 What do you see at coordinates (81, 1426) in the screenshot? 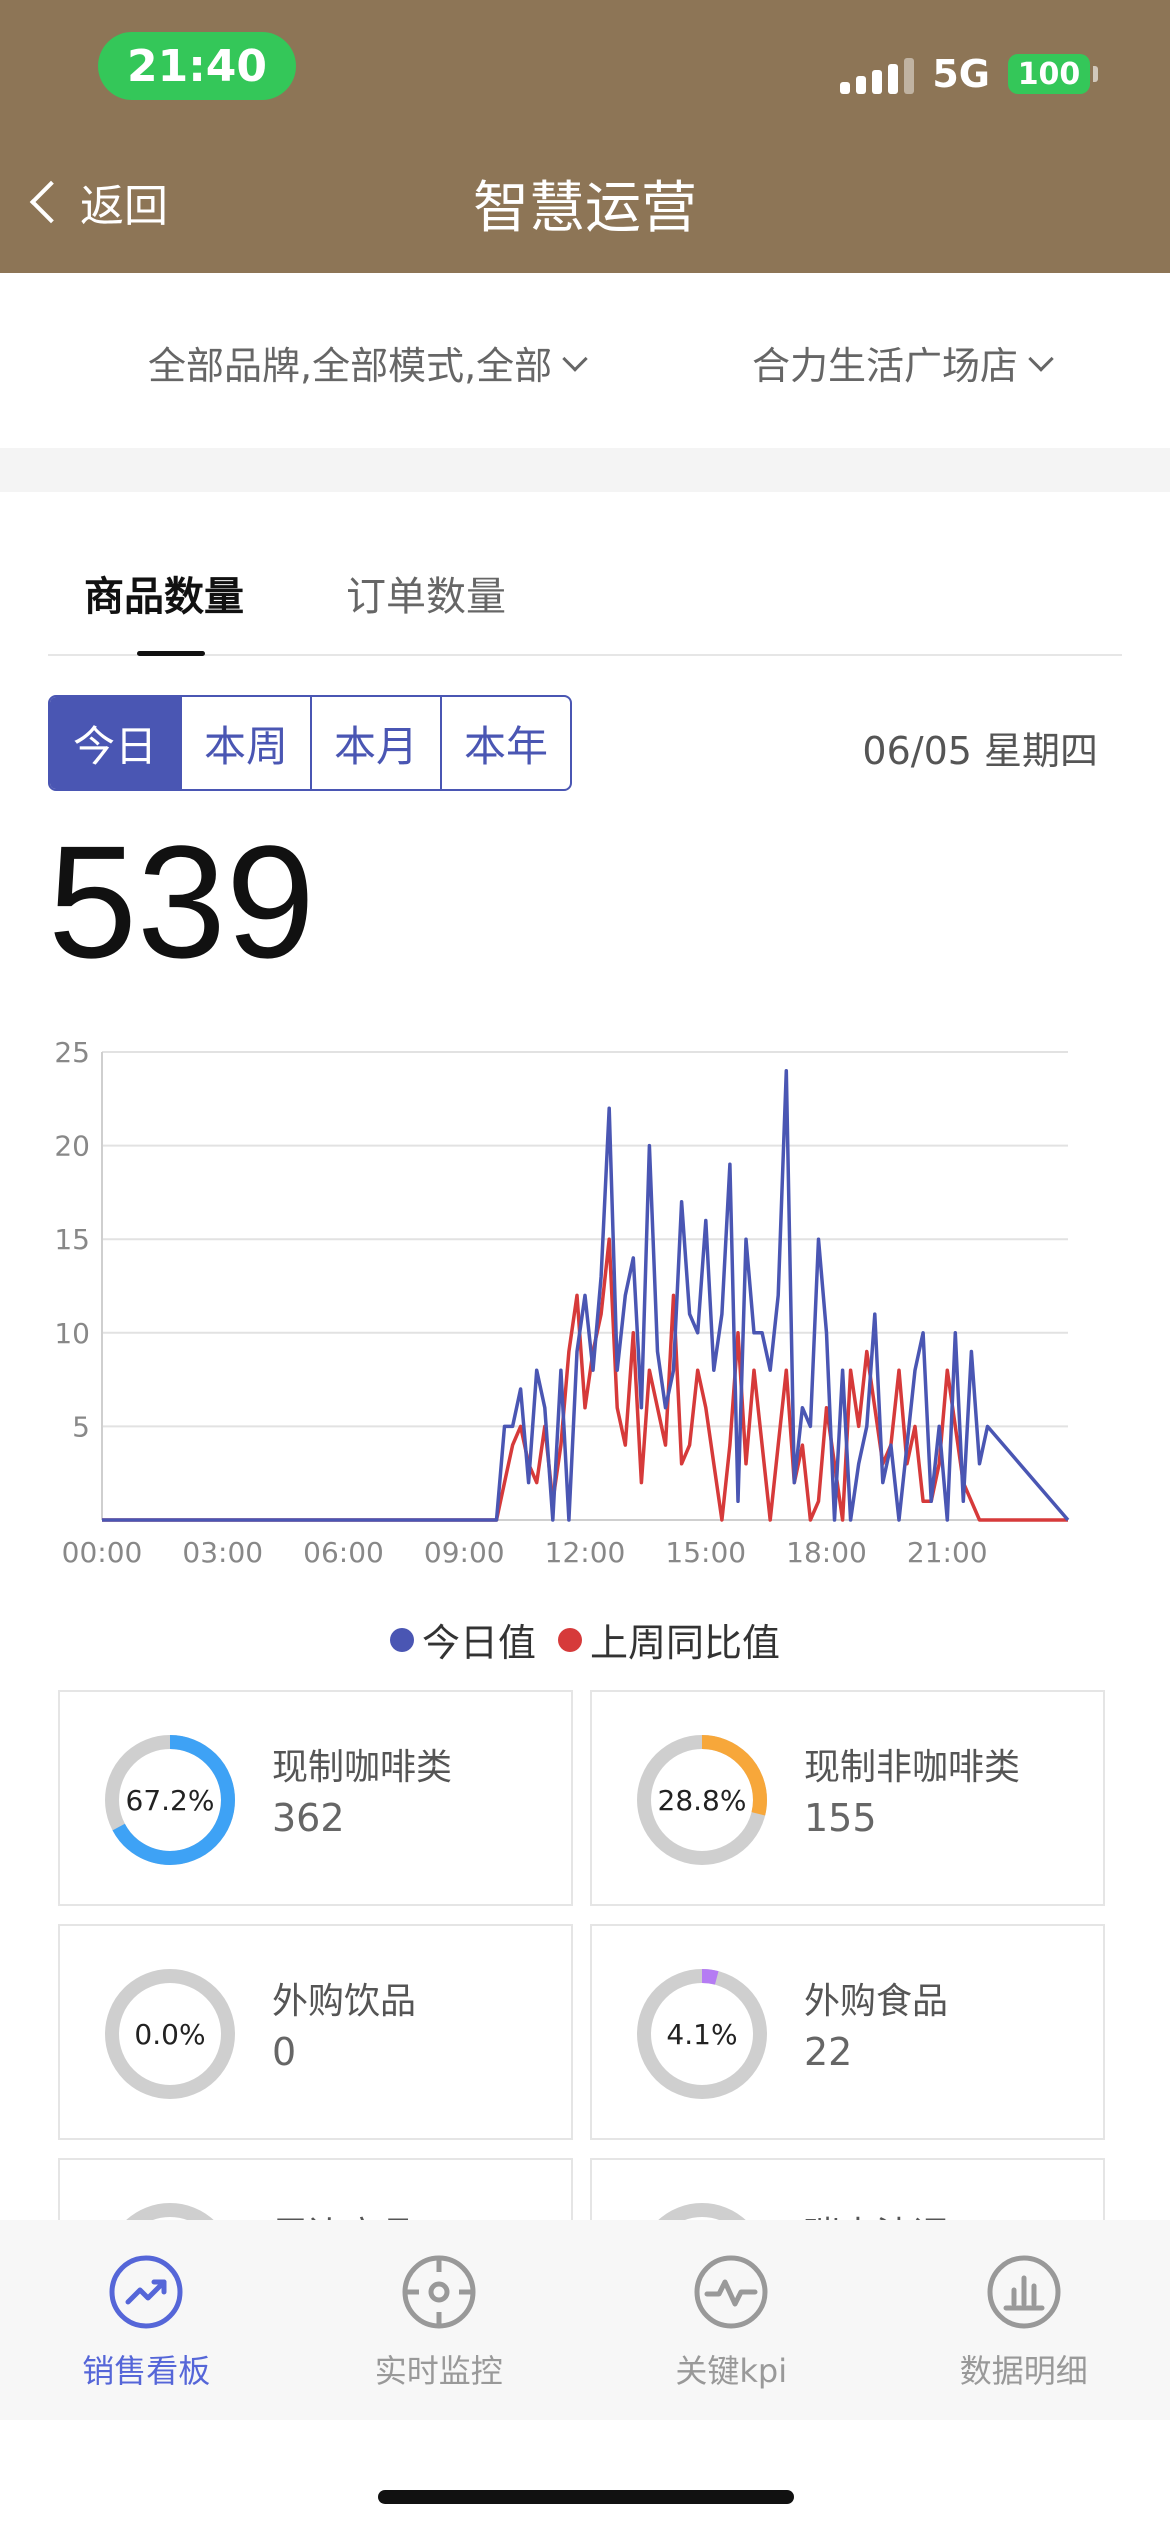
I see `y-tick-label: 5` at bounding box center [81, 1426].